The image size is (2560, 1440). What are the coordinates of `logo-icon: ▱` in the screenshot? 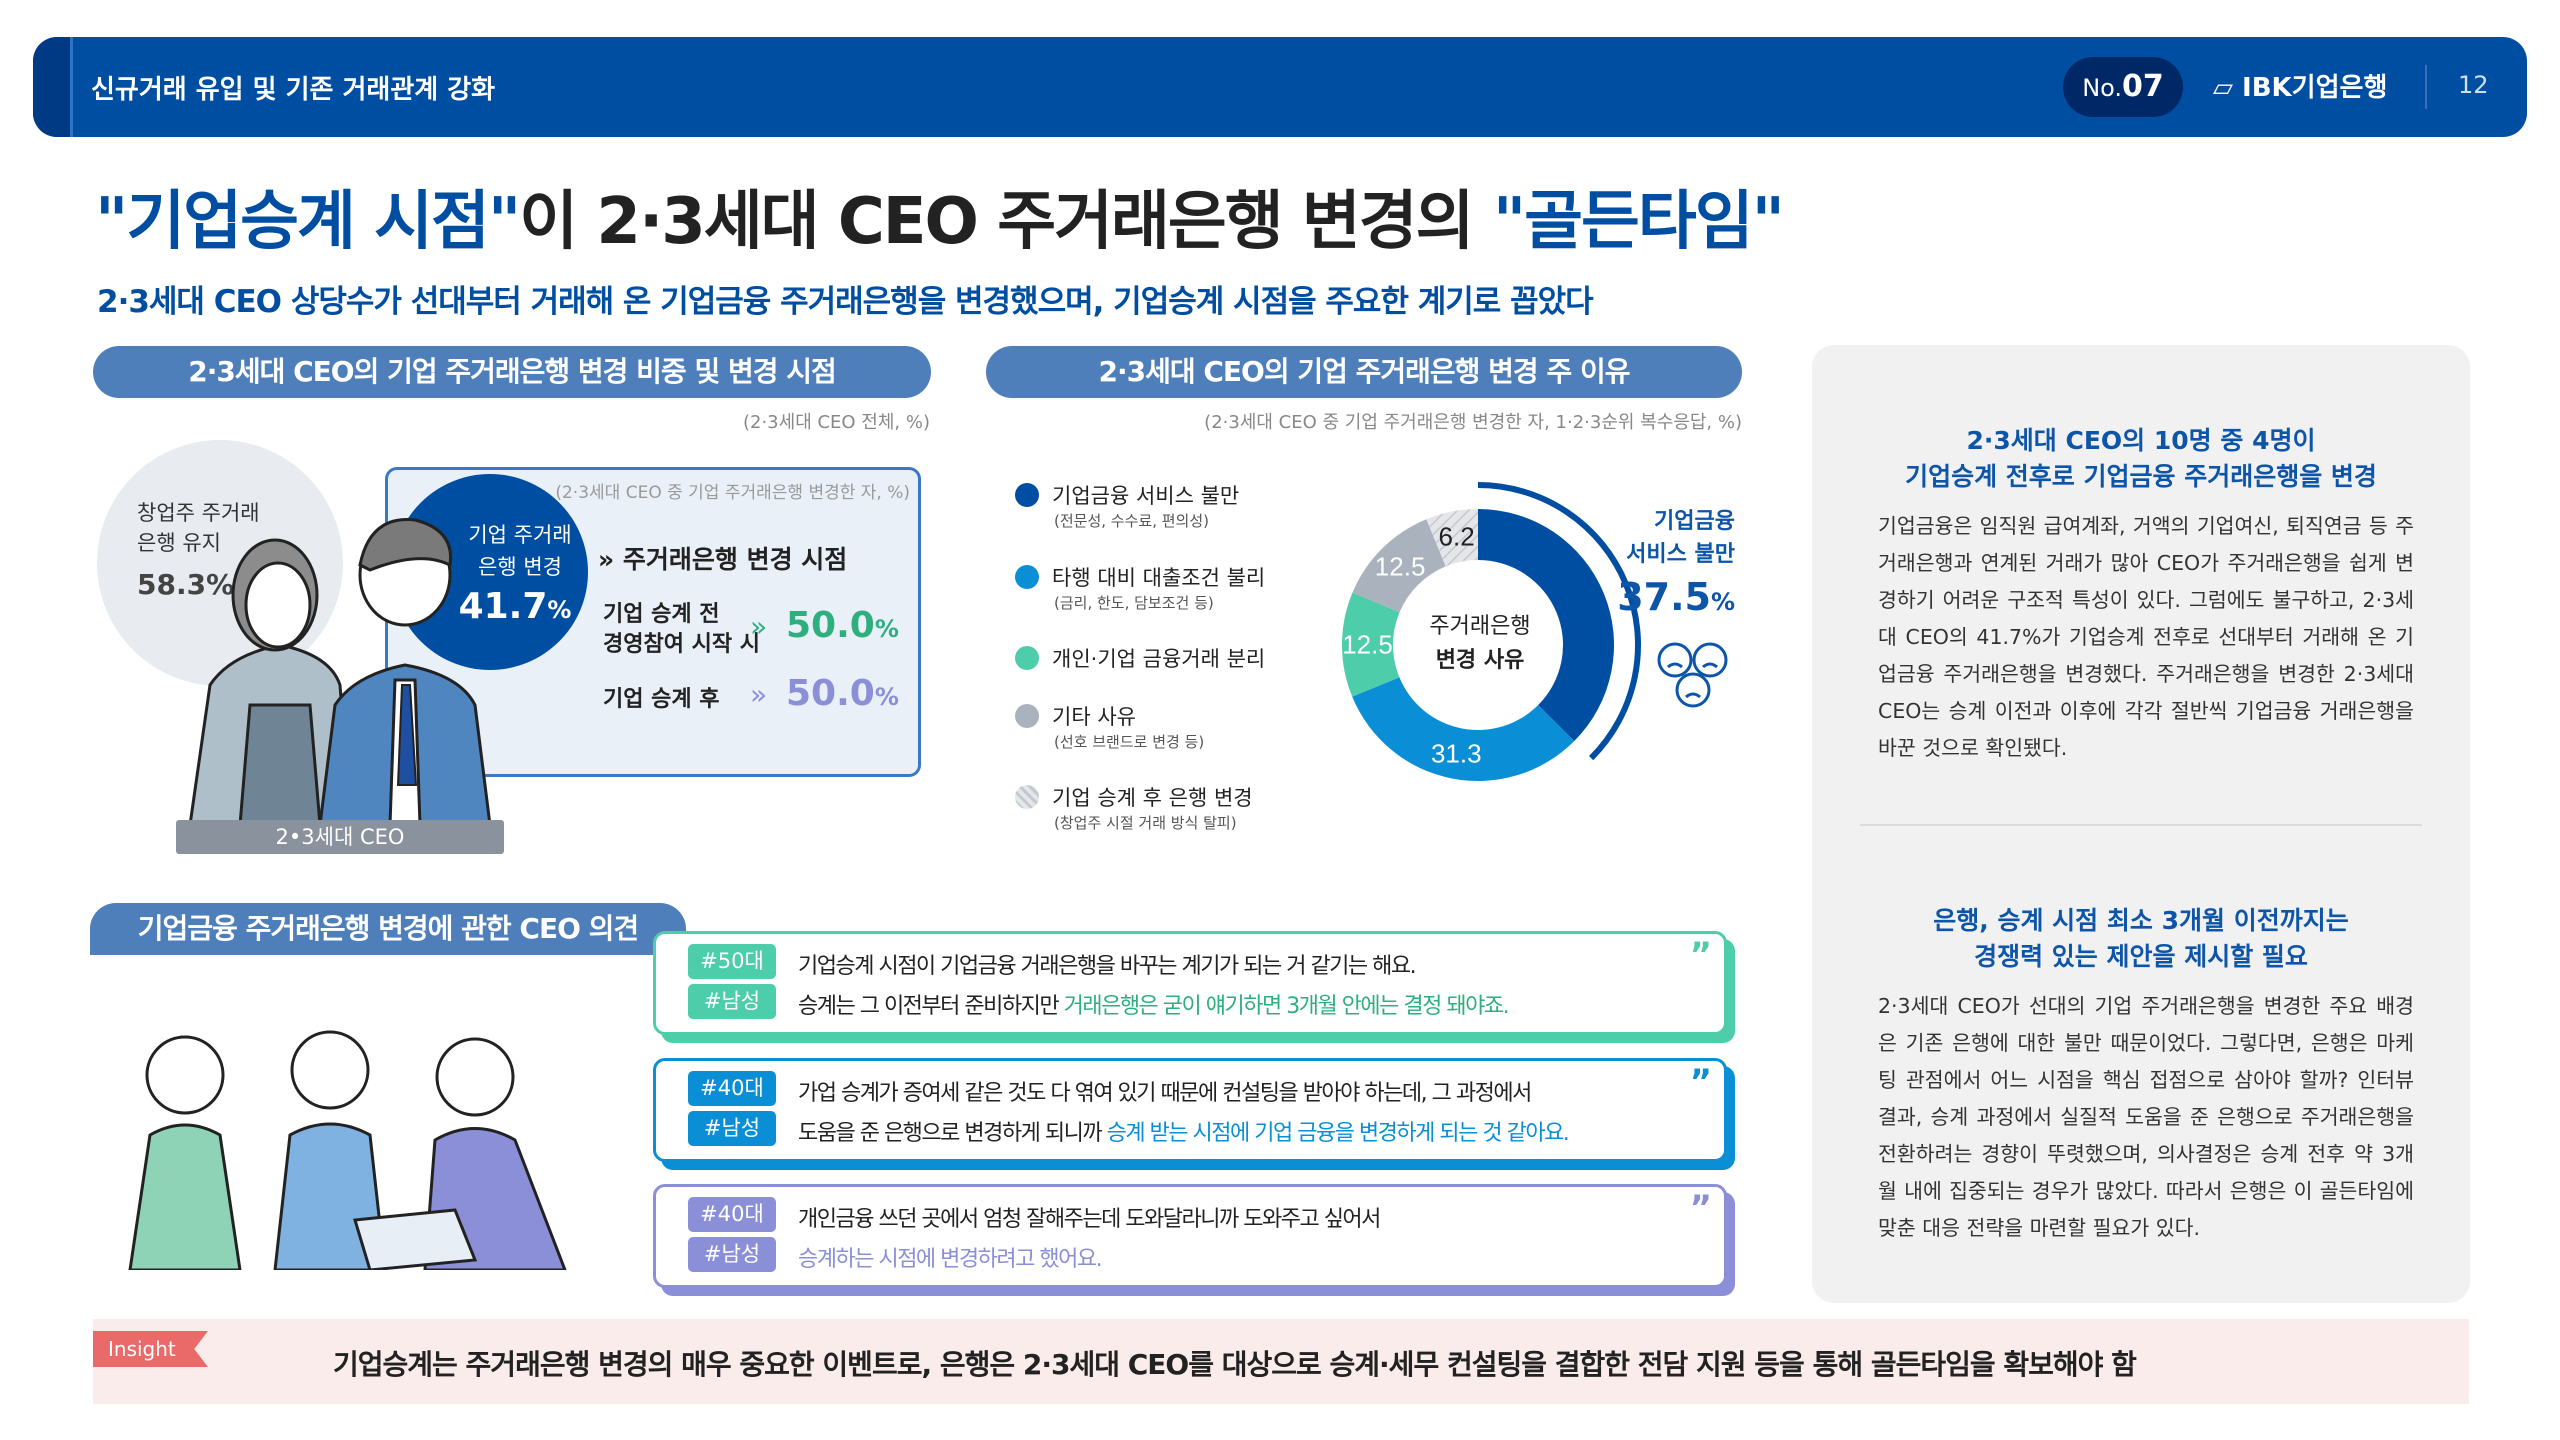 It's located at (2228, 88).